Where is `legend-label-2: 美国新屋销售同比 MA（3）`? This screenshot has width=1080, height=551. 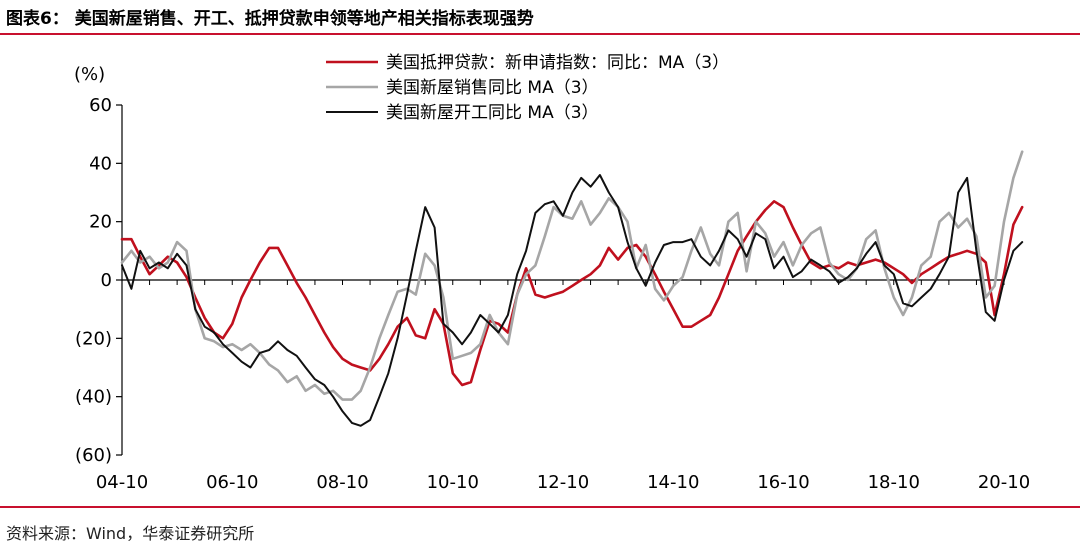
legend-label-2: 美国新屋销售同比 MA（3） is located at coordinates (492, 88).